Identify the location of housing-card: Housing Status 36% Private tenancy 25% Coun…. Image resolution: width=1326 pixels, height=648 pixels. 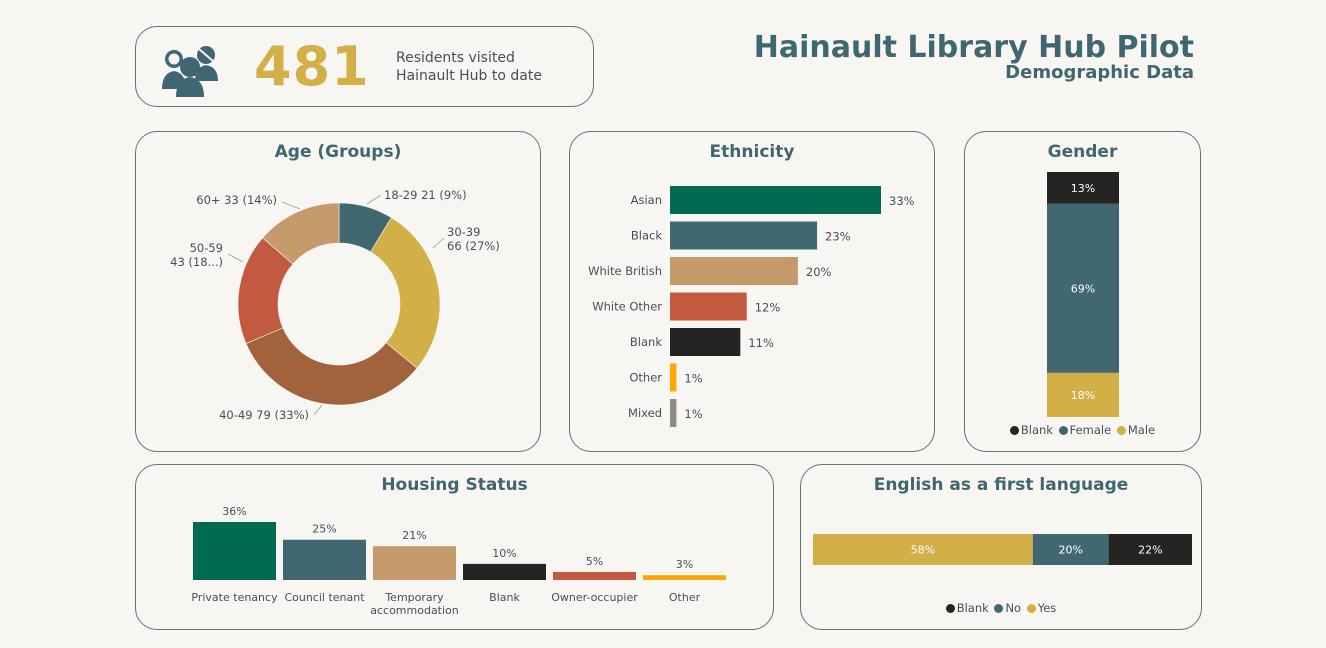
(454, 547).